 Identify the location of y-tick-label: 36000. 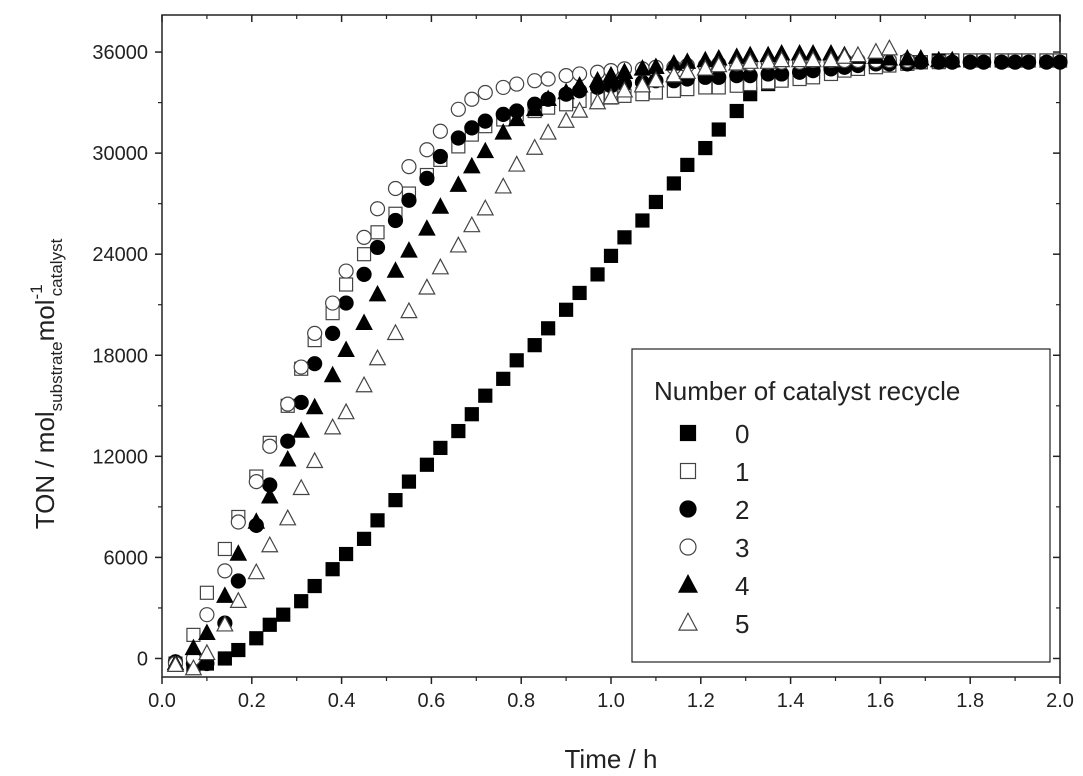
(120, 53).